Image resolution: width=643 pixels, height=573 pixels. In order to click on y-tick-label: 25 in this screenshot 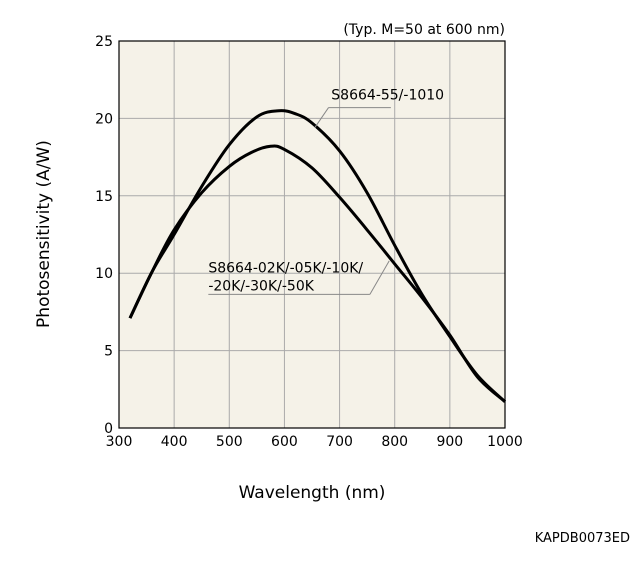, I will do `click(104, 42)`.